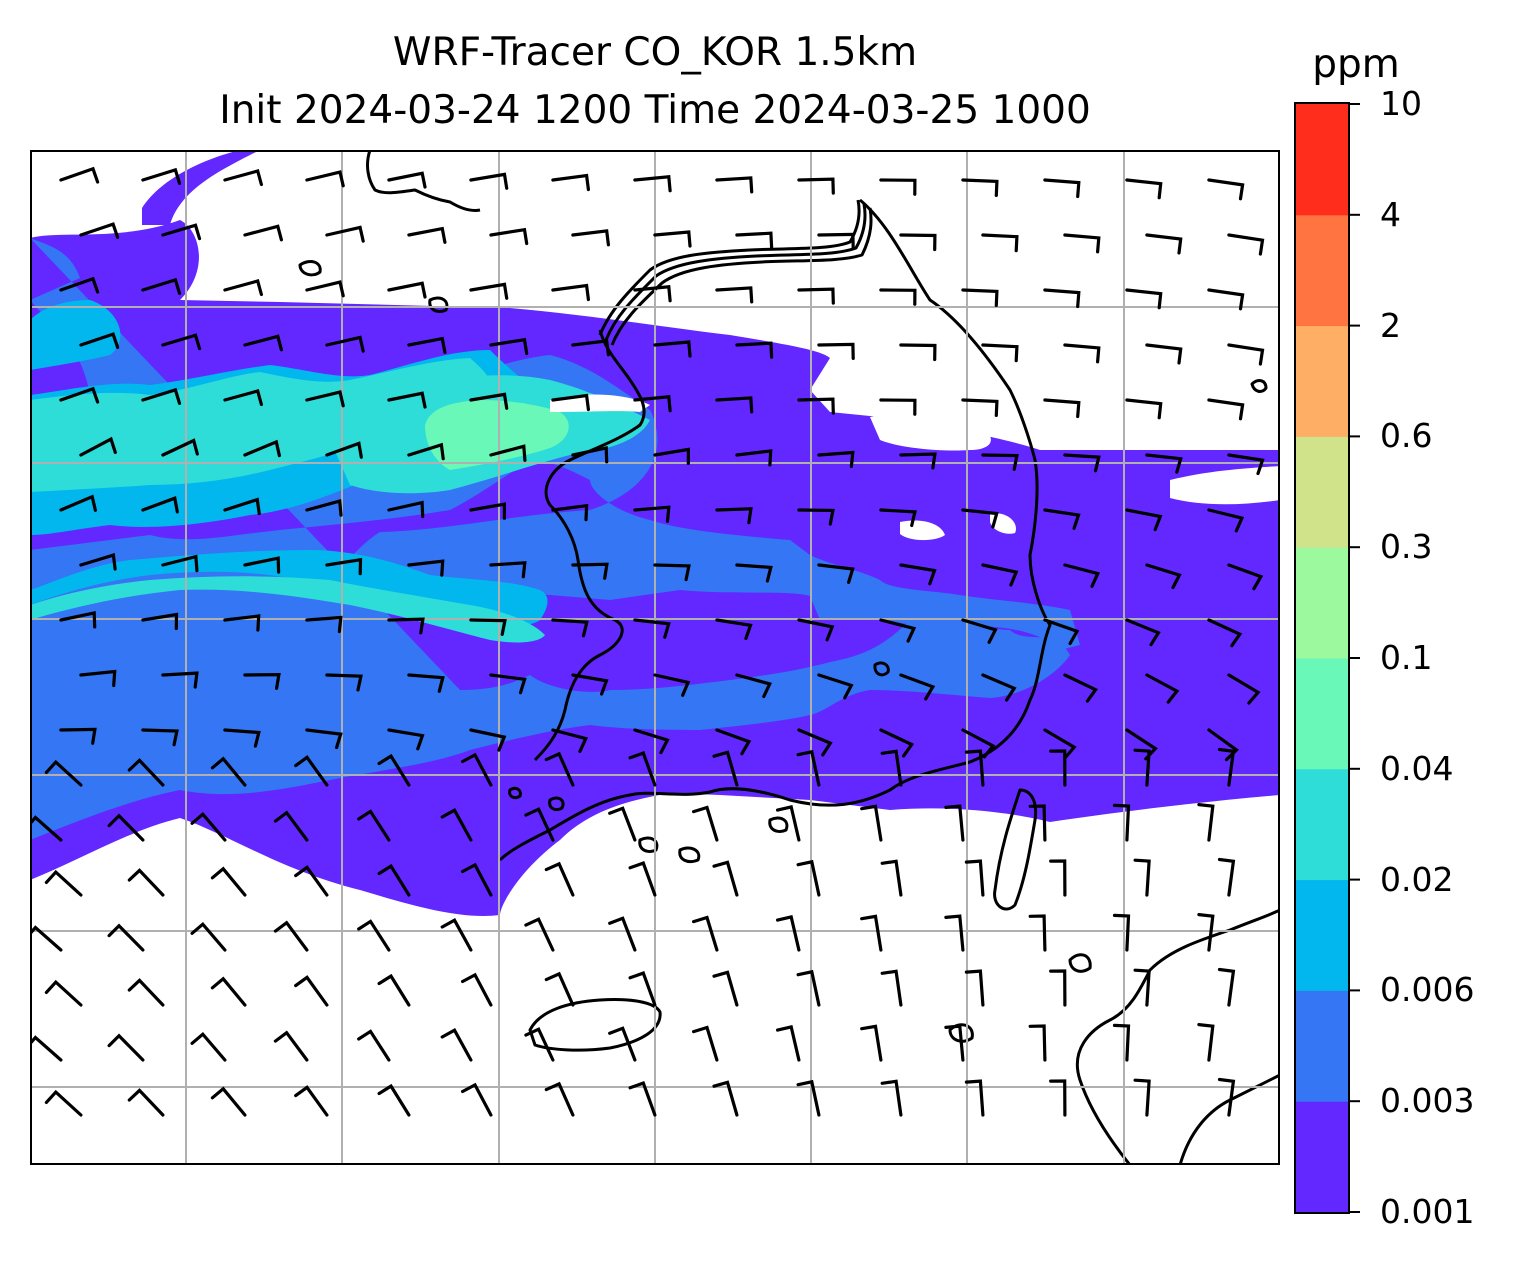 Image resolution: width=1528 pixels, height=1267 pixels. What do you see at coordinates (1406, 657) in the screenshot?
I see `colorbar-tick-label: 0.1` at bounding box center [1406, 657].